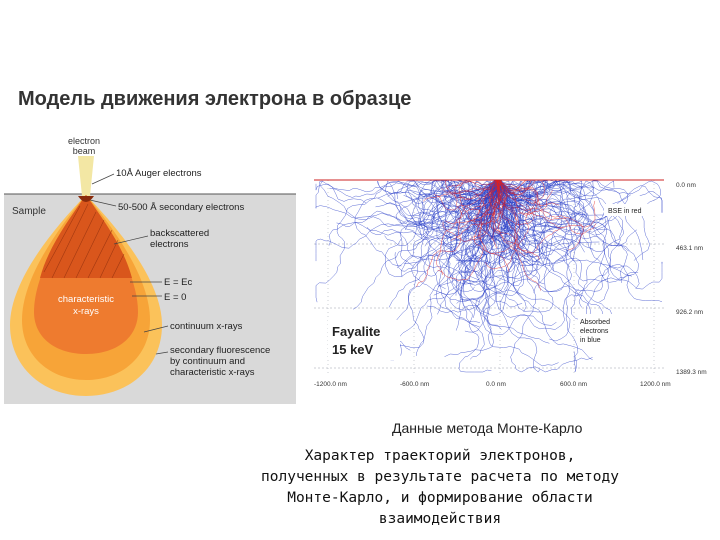 The width and height of the screenshot is (720, 540). I want to click on fluorescence-label-1: secondary fluorescence, so click(220, 350).